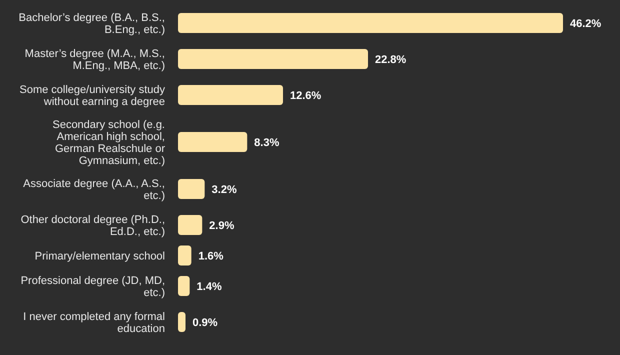  What do you see at coordinates (94, 60) in the screenshot?
I see `y-tick-label: Master’s degree (M.A., M.S., M.Eng., MBA, etc.)` at bounding box center [94, 60].